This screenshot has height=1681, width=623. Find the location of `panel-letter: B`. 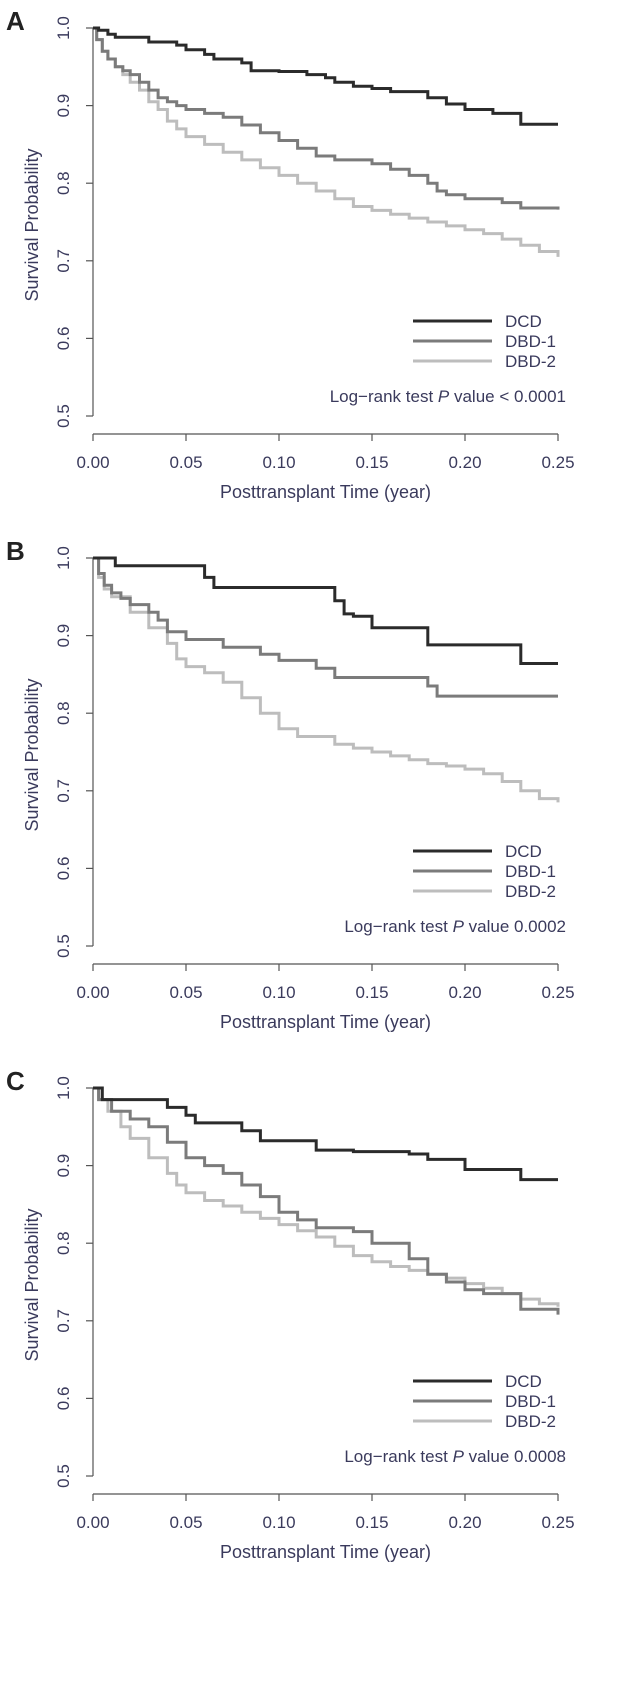

panel-letter: B is located at coordinates (15, 551).